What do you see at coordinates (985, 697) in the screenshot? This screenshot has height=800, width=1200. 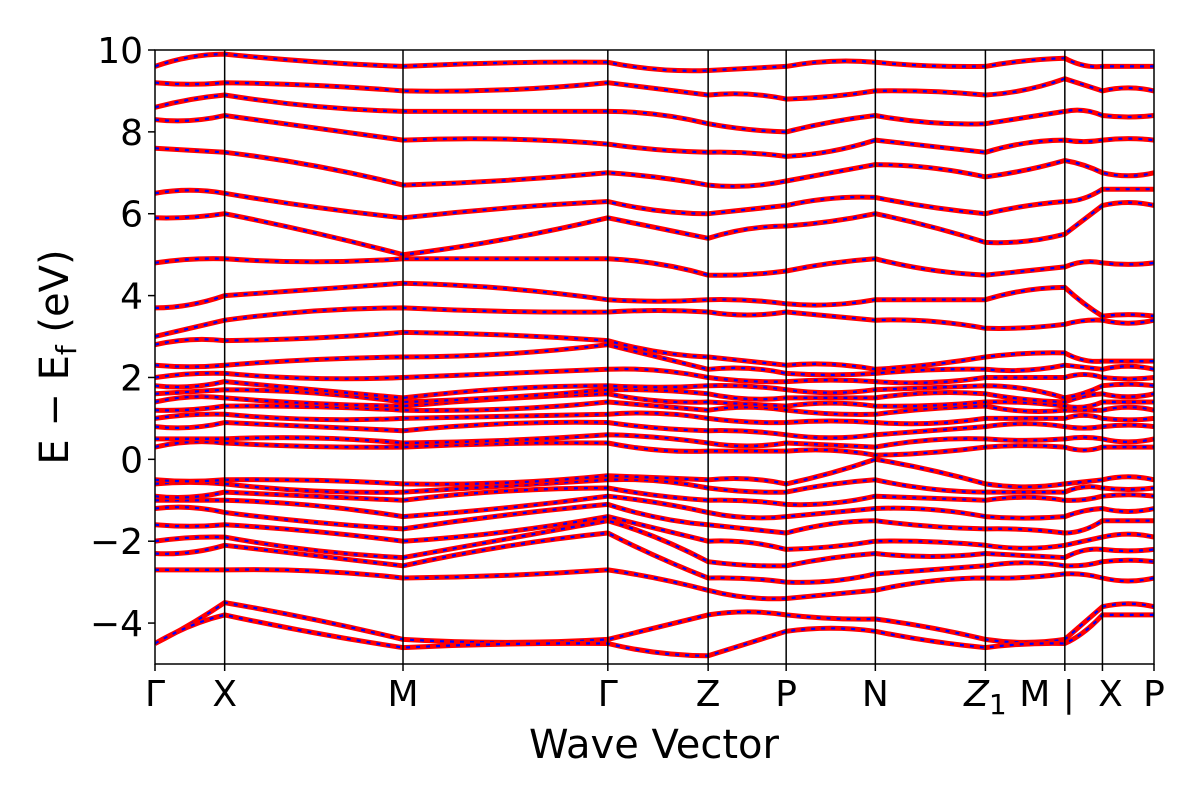 I see `x-tick-label-7: Z1` at bounding box center [985, 697].